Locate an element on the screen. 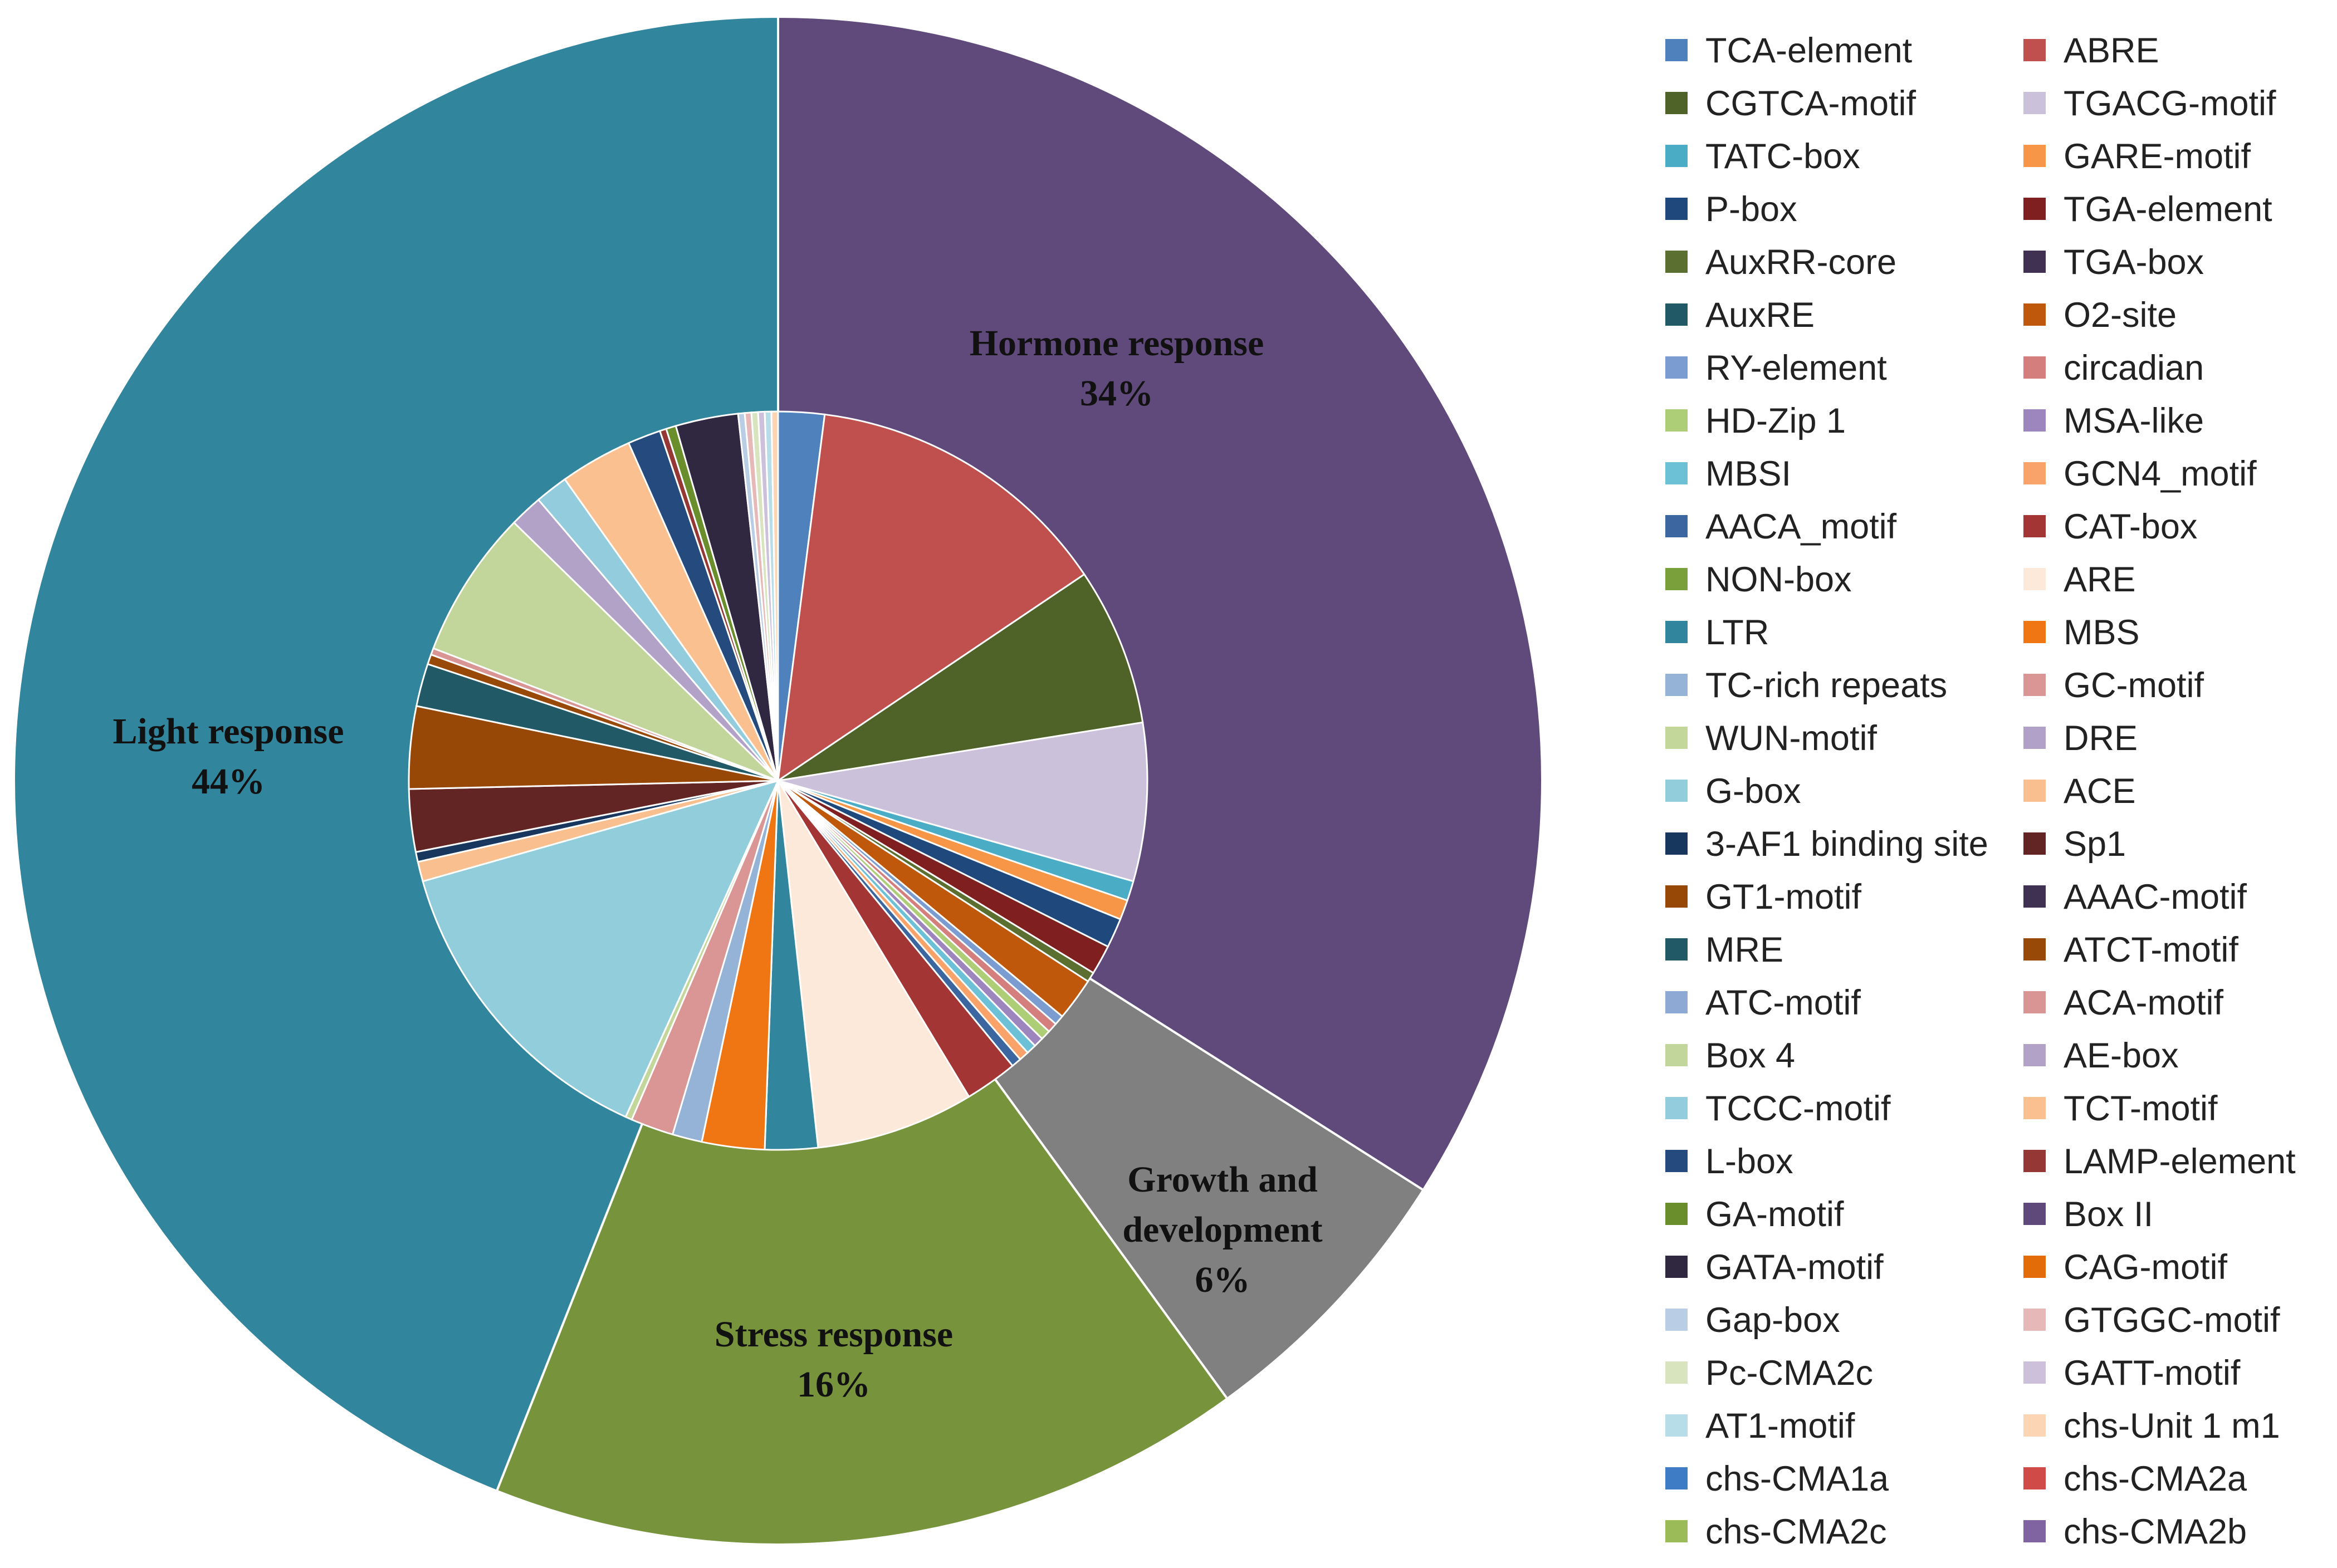 This screenshot has height=1568, width=2337. legend-item-dre: DRE is located at coordinates (2080, 738).